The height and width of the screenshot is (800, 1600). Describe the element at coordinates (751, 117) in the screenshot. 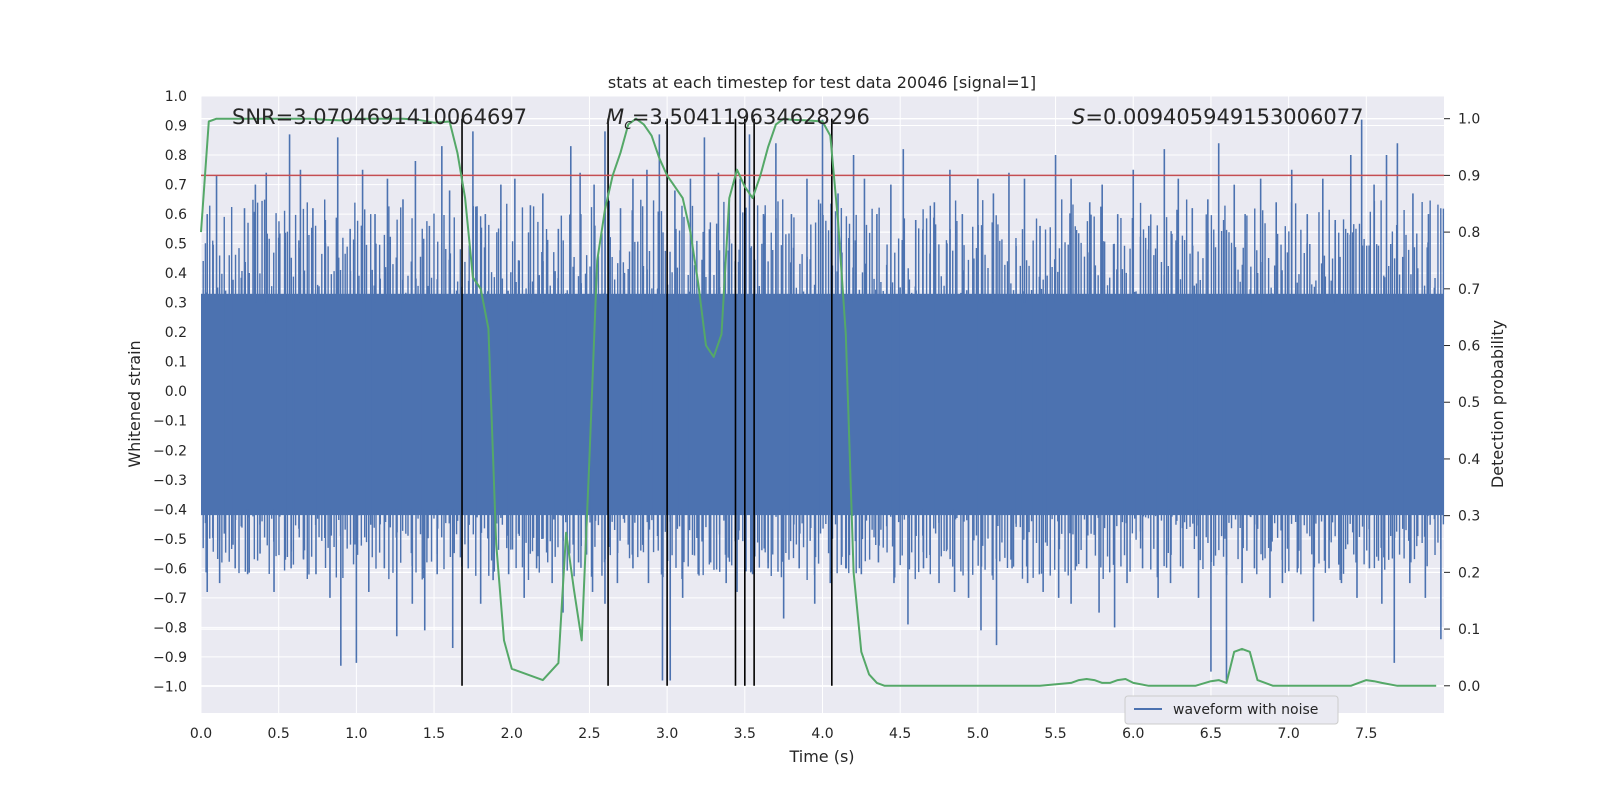

I see `chirp-mass-value: =3.504119634628296` at that location.